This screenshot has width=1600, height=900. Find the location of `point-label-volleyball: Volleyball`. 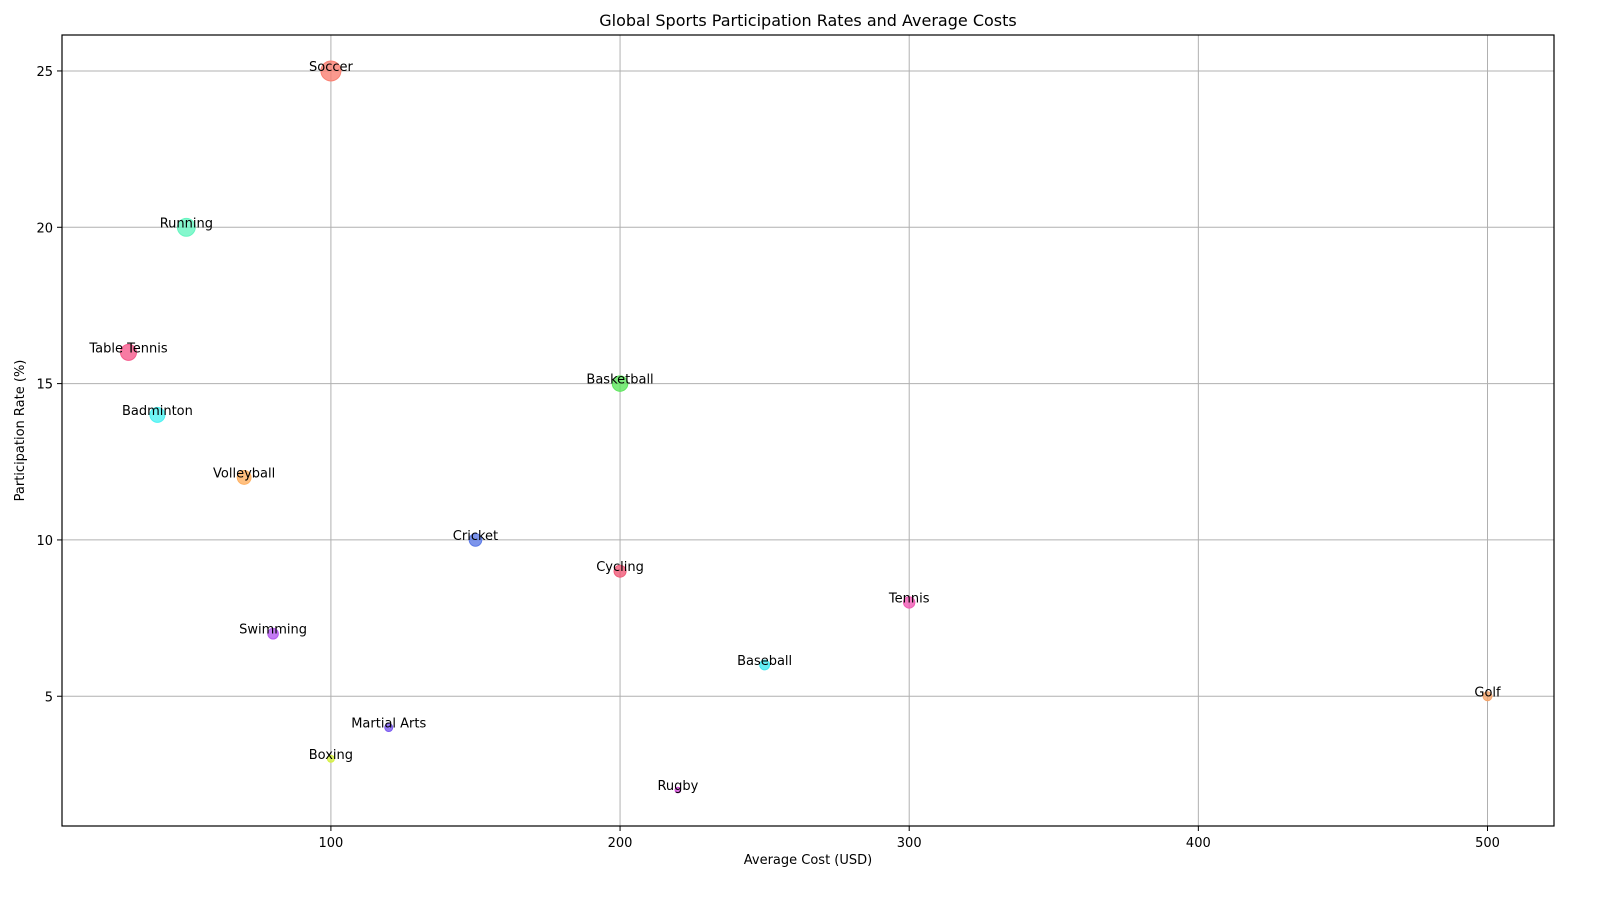

point-label-volleyball: Volleyball is located at coordinates (244, 473).